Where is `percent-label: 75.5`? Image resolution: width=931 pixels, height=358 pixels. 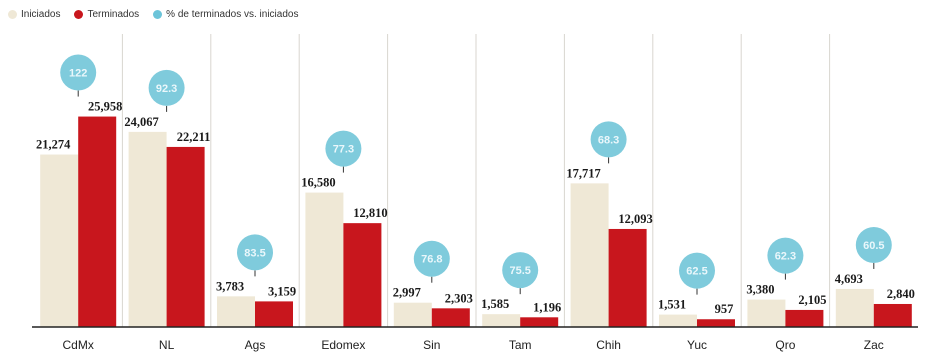
percent-label: 75.5 is located at coordinates (519, 271).